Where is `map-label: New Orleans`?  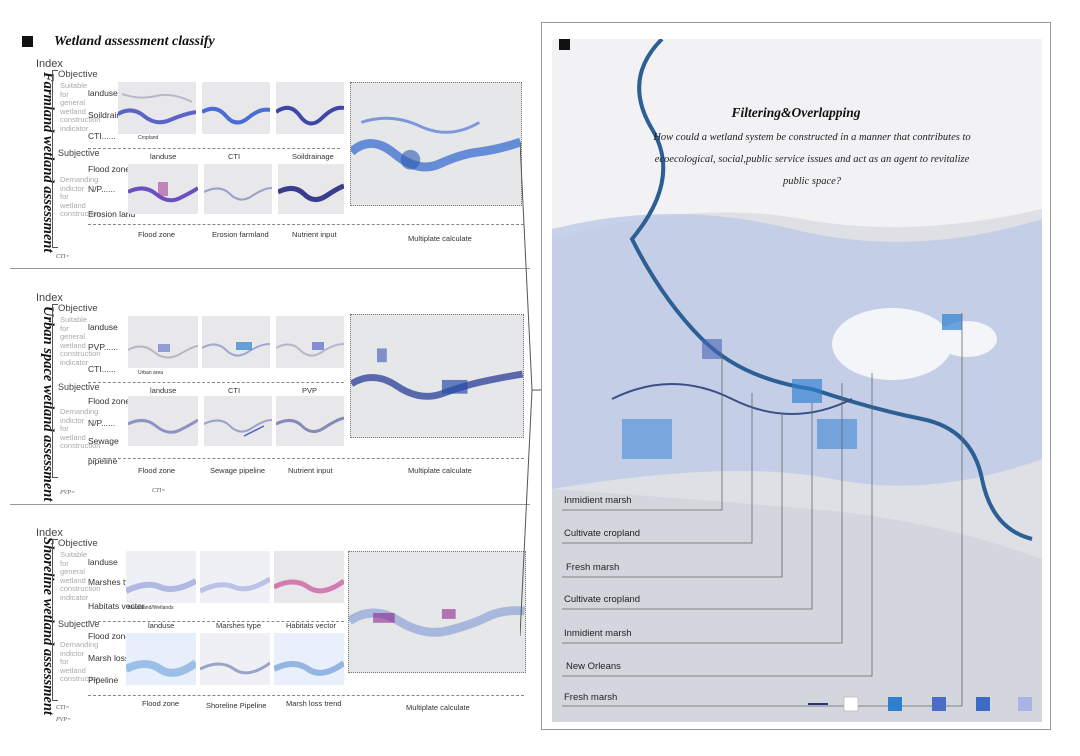
map-label: New Orleans is located at coordinates (593, 666).